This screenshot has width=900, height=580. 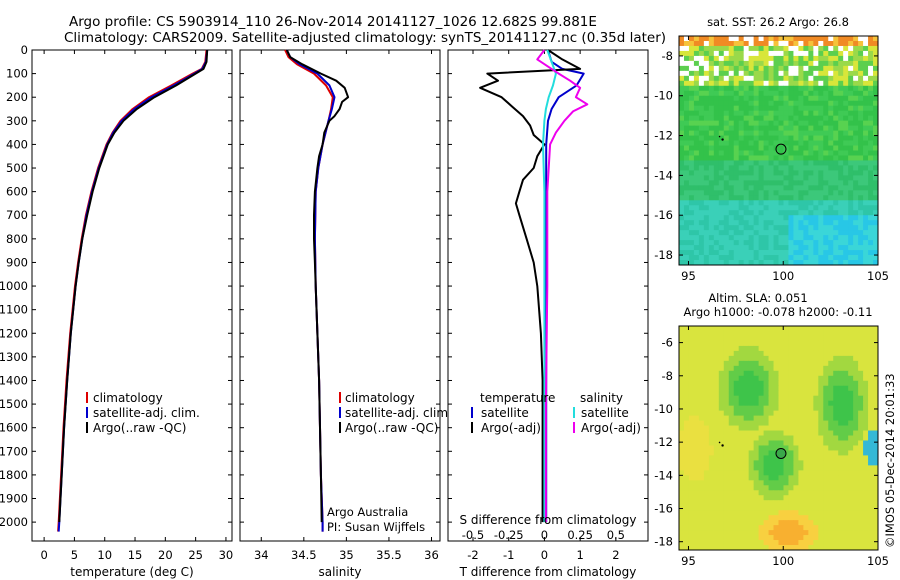 What do you see at coordinates (601, 398) in the screenshot?
I see `legend-title-salinity: salinity` at bounding box center [601, 398].